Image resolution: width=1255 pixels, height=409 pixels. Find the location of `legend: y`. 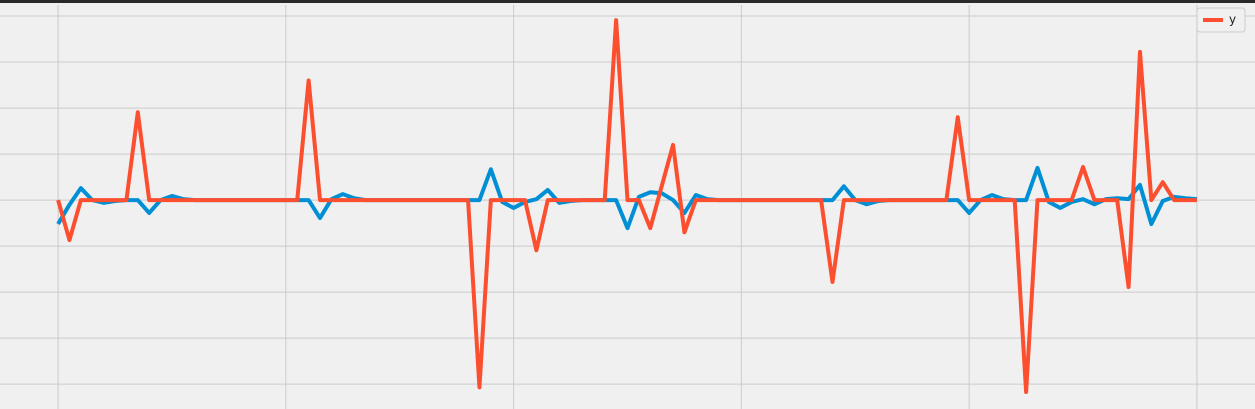

legend: y is located at coordinates (1221, 20).